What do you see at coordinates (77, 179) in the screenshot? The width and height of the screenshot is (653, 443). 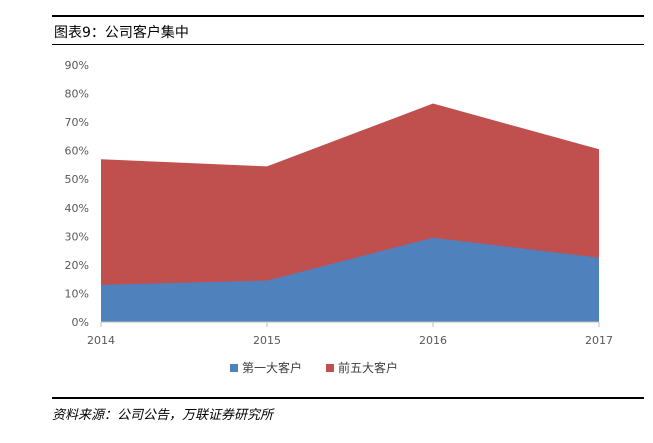 I see `y-tick-label: 50%` at bounding box center [77, 179].